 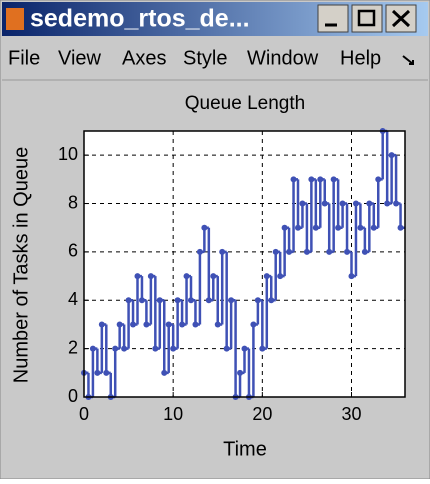 What do you see at coordinates (73, 299) in the screenshot?
I see `y-tick-label: 4` at bounding box center [73, 299].